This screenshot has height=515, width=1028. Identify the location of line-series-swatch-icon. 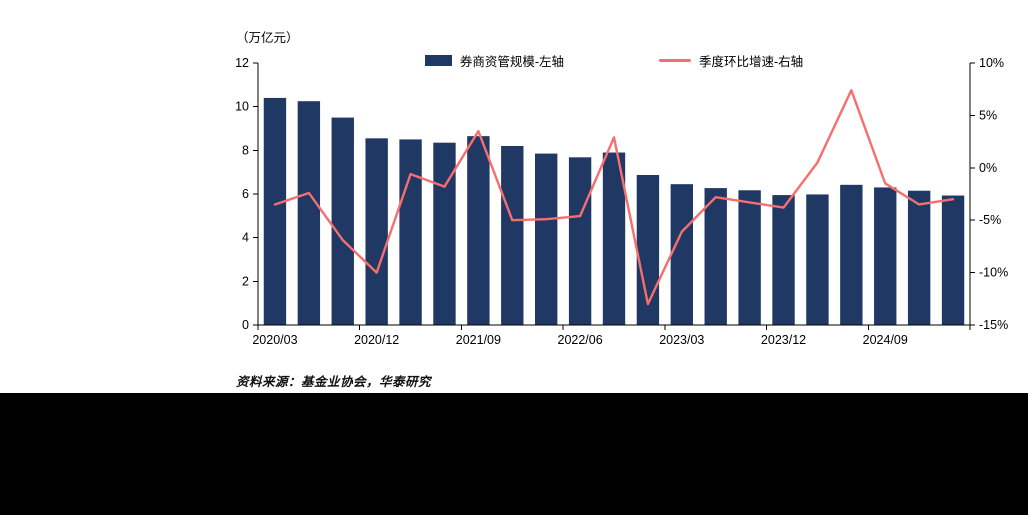
(675, 60).